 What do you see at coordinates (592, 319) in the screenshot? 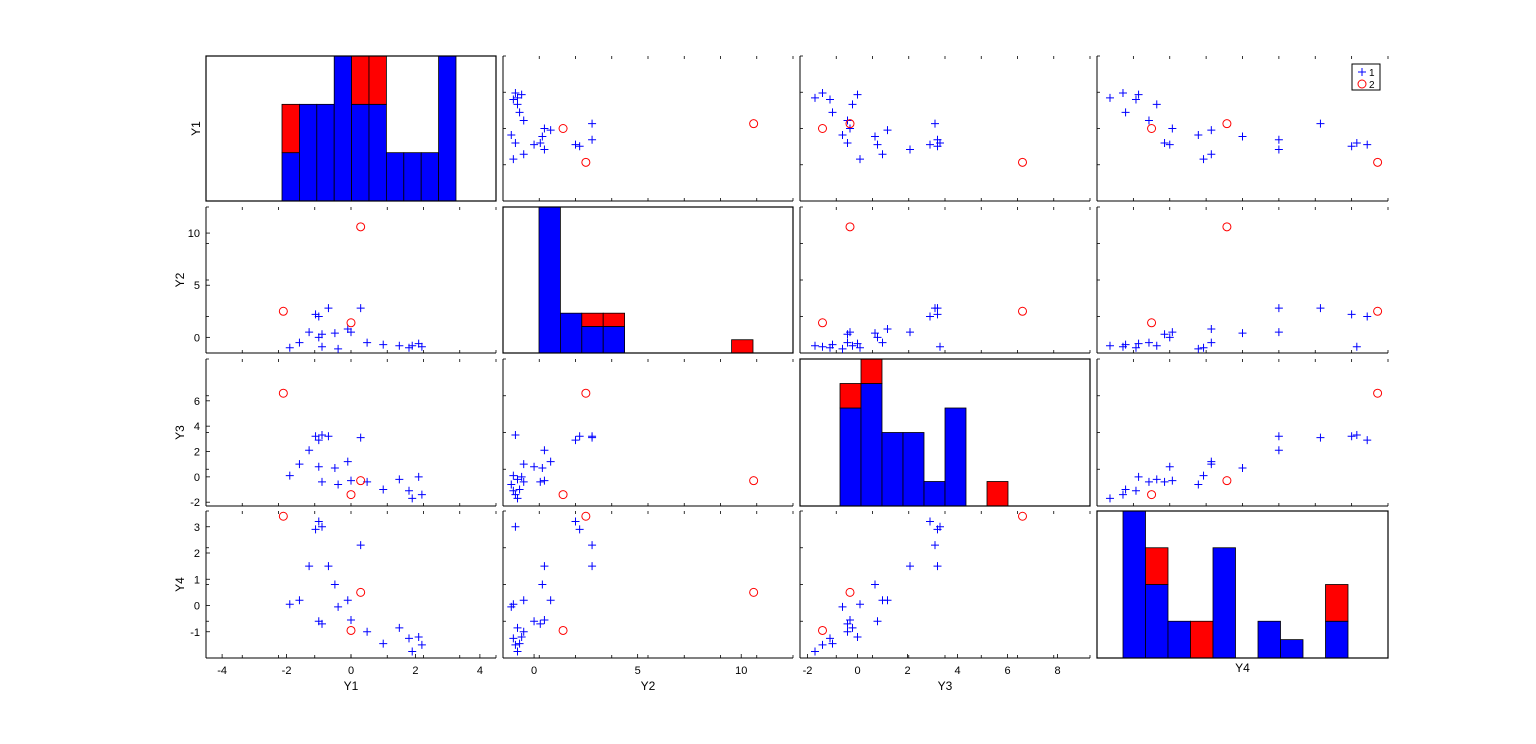
I see `hist-bar-red` at bounding box center [592, 319].